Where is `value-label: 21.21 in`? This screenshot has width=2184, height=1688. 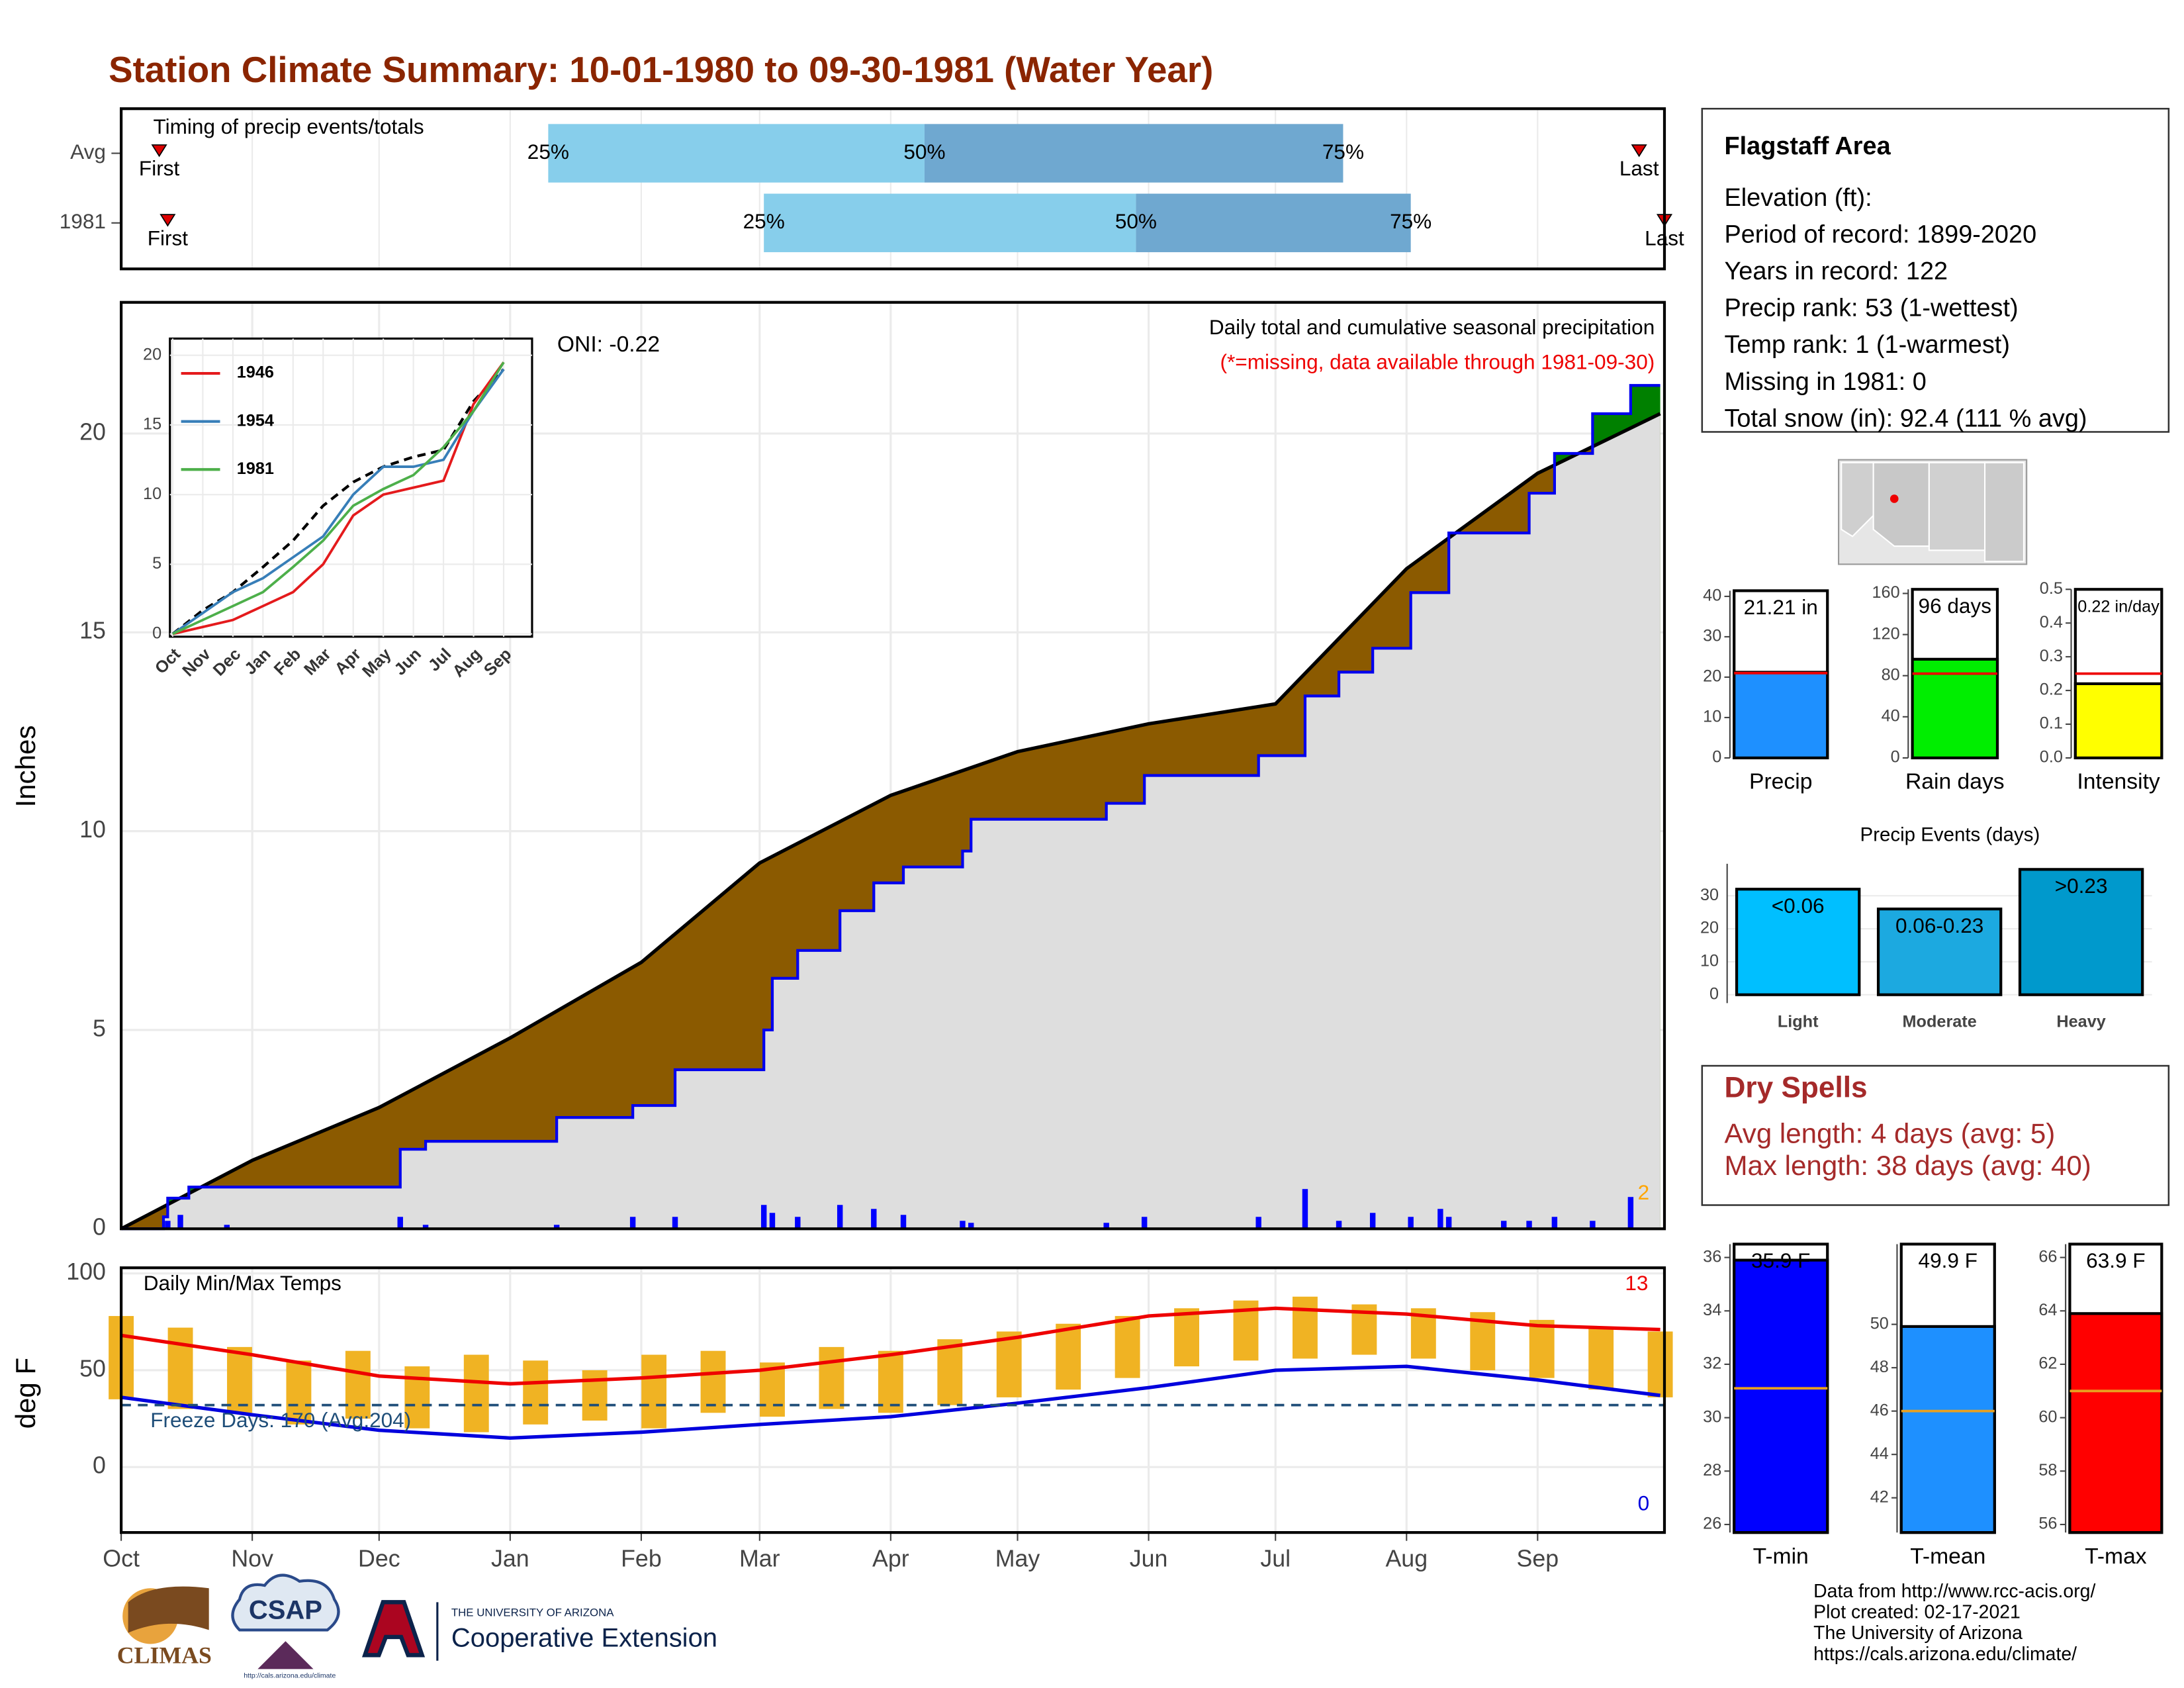 value-label: 21.21 in is located at coordinates (1781, 607).